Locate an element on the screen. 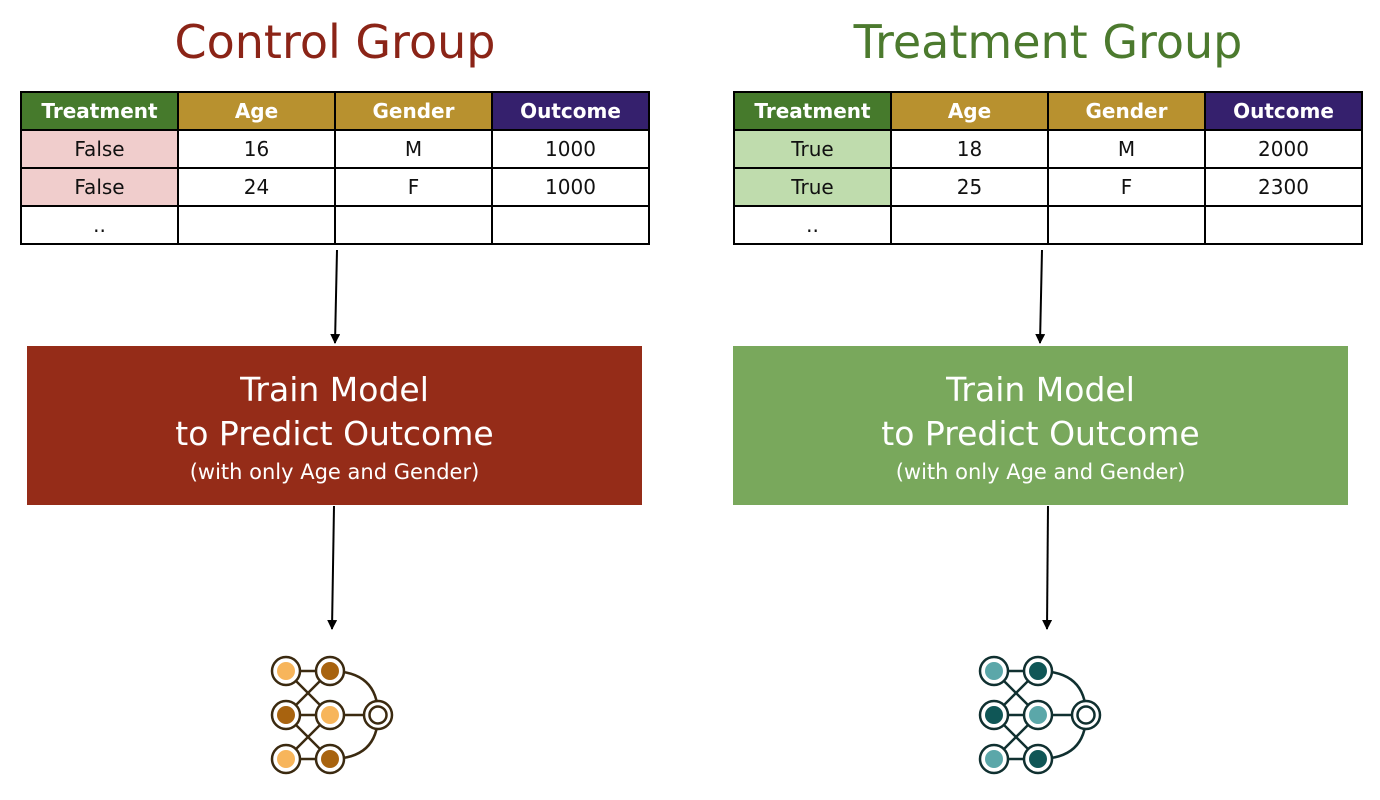 This screenshot has height=800, width=1380. table-row: True 18 M 2000 is located at coordinates (1048, 149).